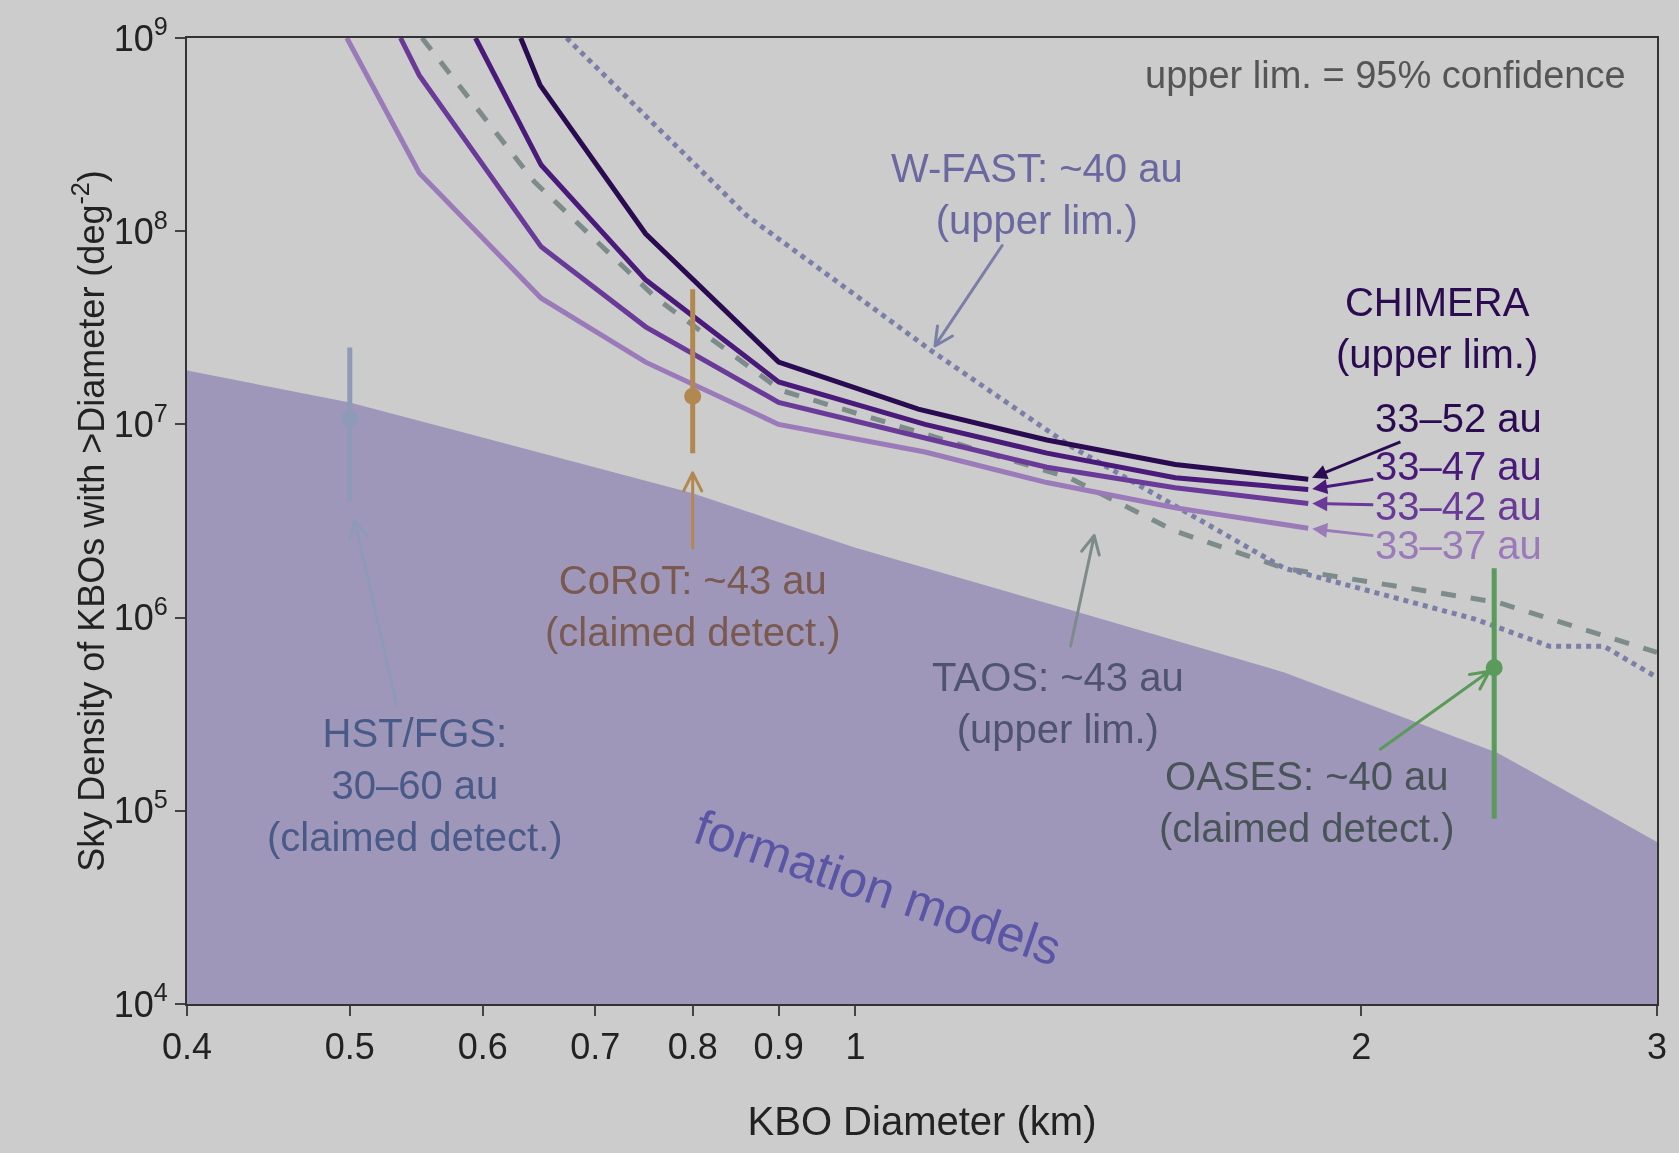 This screenshot has width=1679, height=1153. I want to click on x-tick-label: 0.7, so click(595, 1047).